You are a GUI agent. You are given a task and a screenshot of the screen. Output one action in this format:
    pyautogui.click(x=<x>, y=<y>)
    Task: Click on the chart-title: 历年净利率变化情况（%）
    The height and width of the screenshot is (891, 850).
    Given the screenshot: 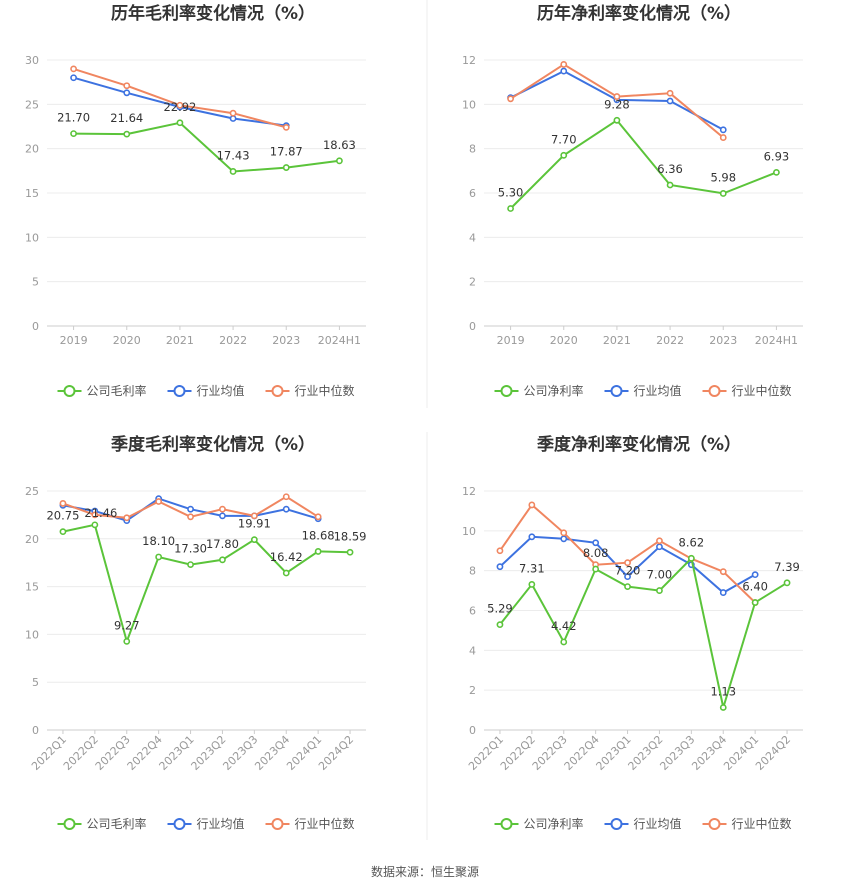 What is the action you would take?
    pyautogui.click(x=639, y=13)
    